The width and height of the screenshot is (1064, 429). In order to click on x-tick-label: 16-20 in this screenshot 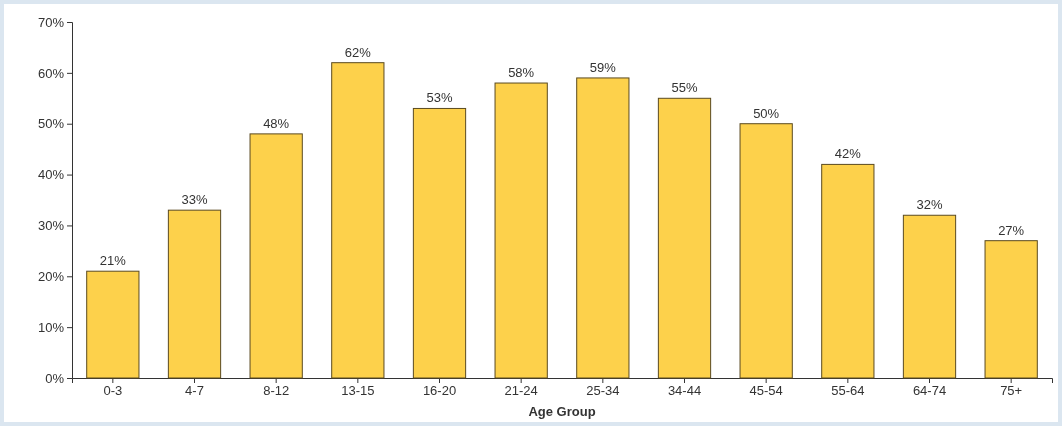, I will do `click(439, 391)`.